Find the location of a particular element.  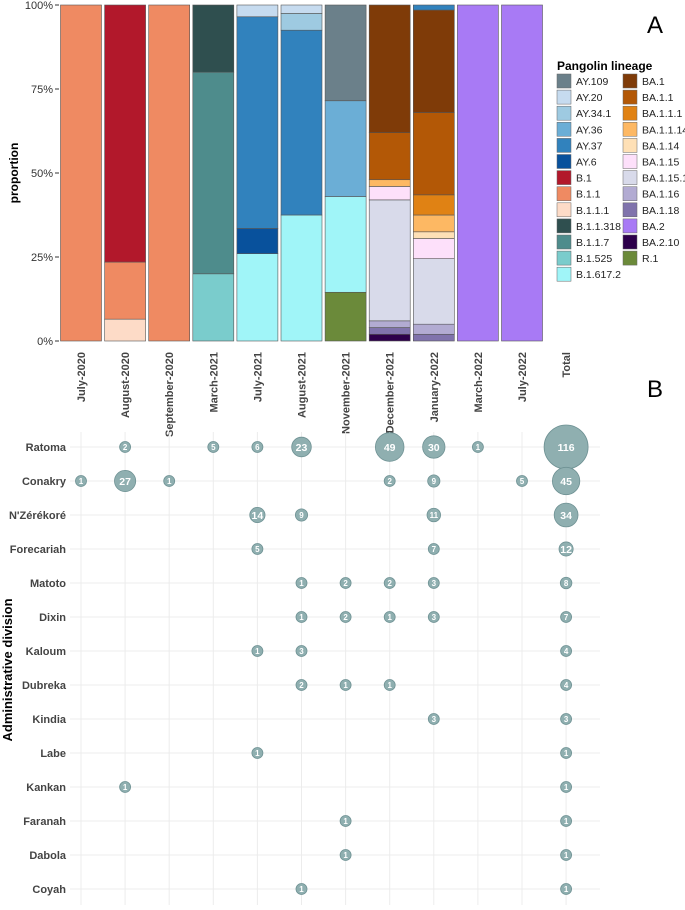

x-tick-label-november-2021: November-2021 is located at coordinates (347, 393).